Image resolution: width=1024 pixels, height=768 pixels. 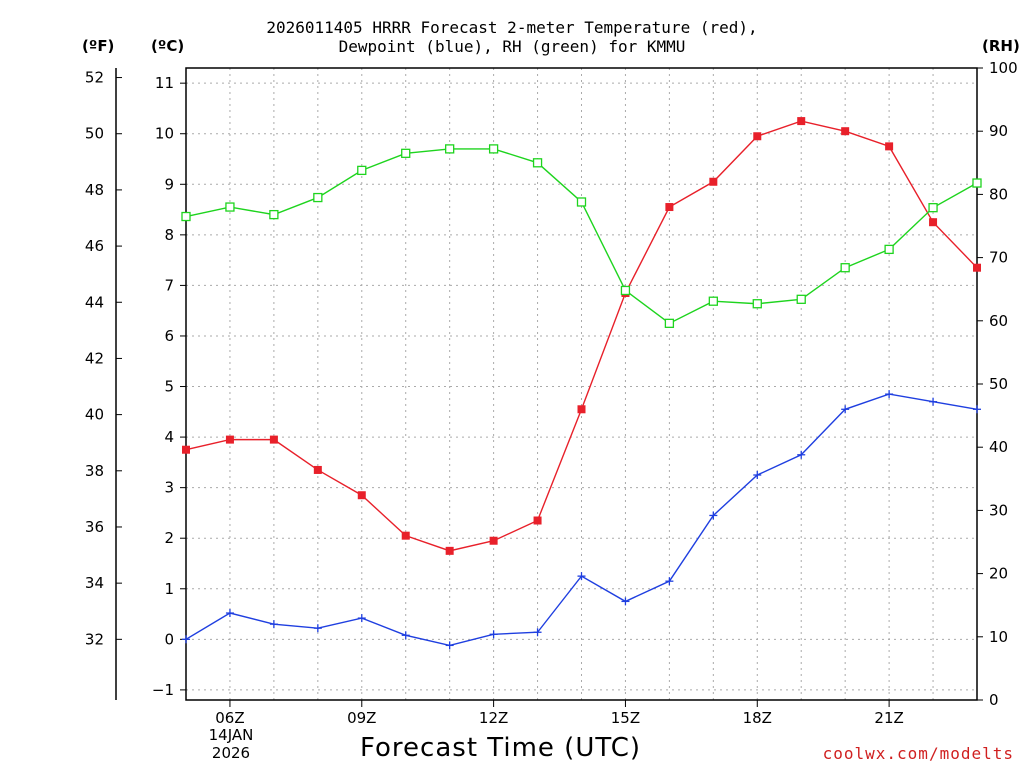 I want to click on celsius-tick-label: 5, so click(x=169, y=387).